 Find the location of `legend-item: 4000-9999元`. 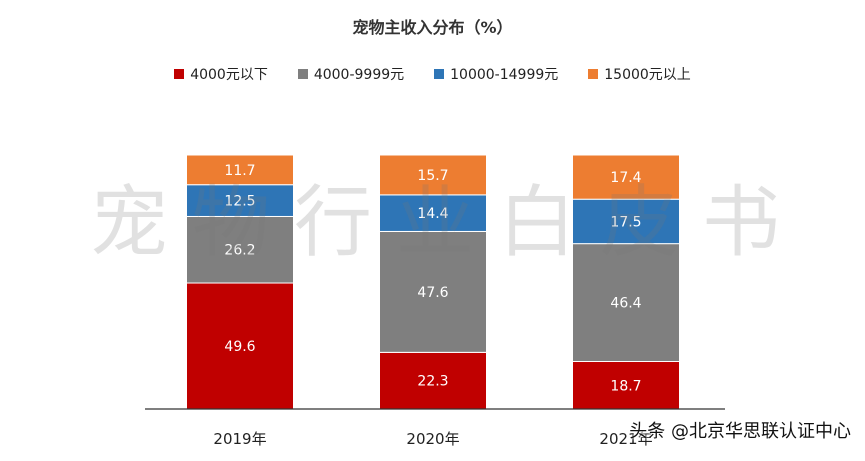

legend-item: 4000-9999元 is located at coordinates (351, 74).